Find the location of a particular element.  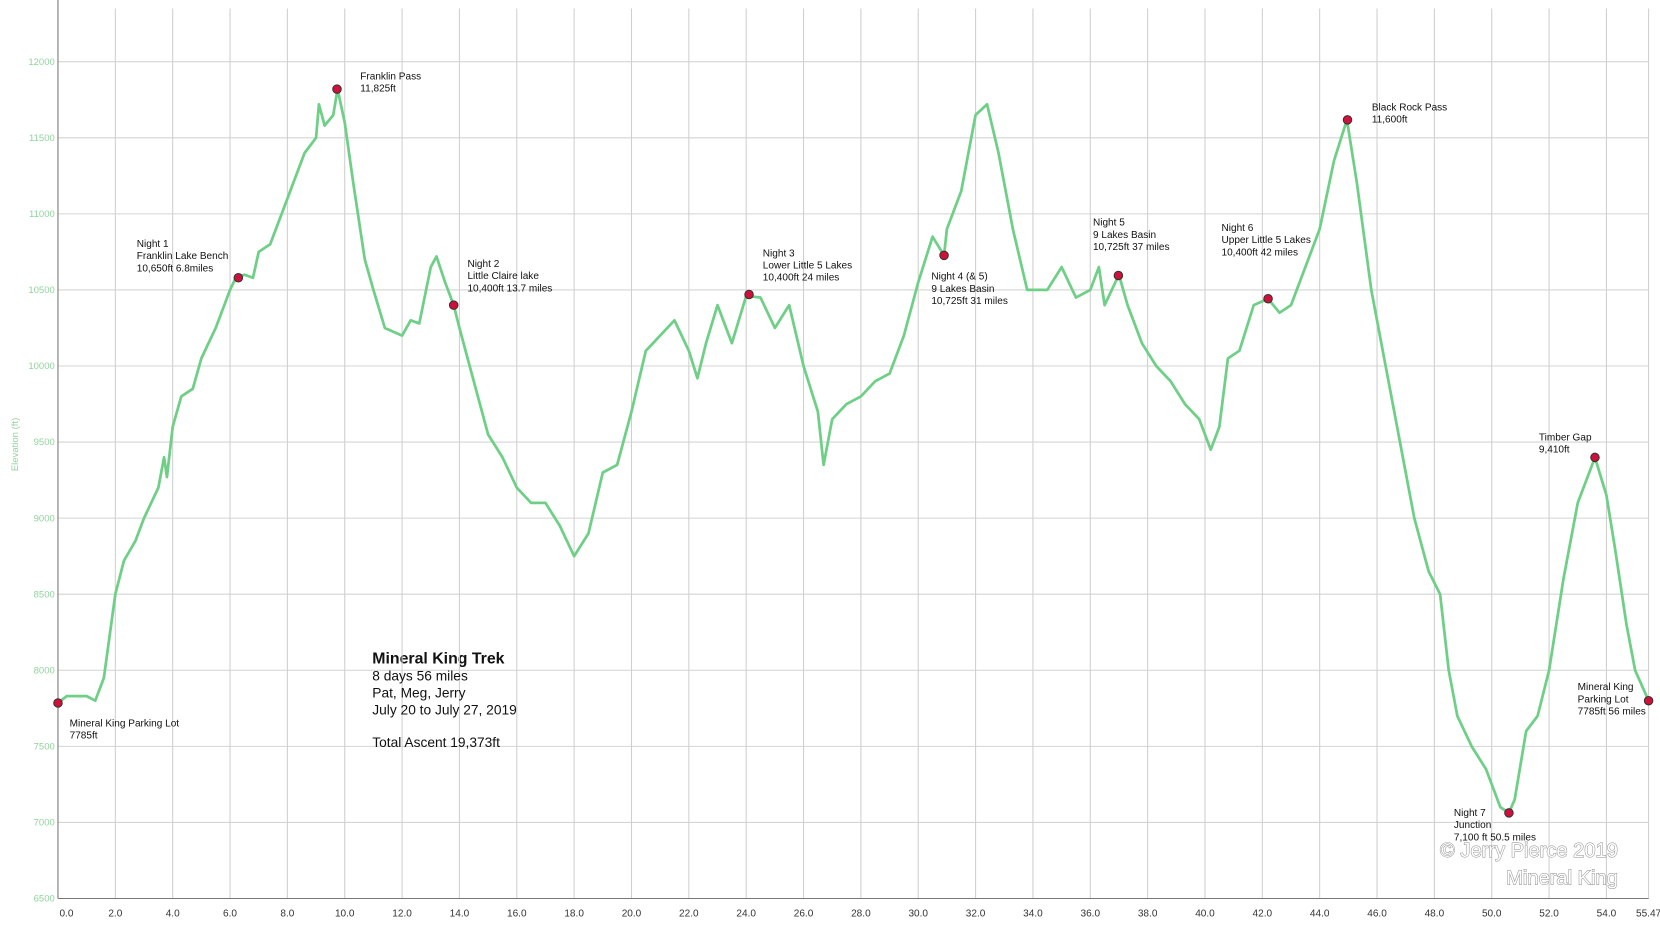

x-tick-label: 30.0 is located at coordinates (918, 913).